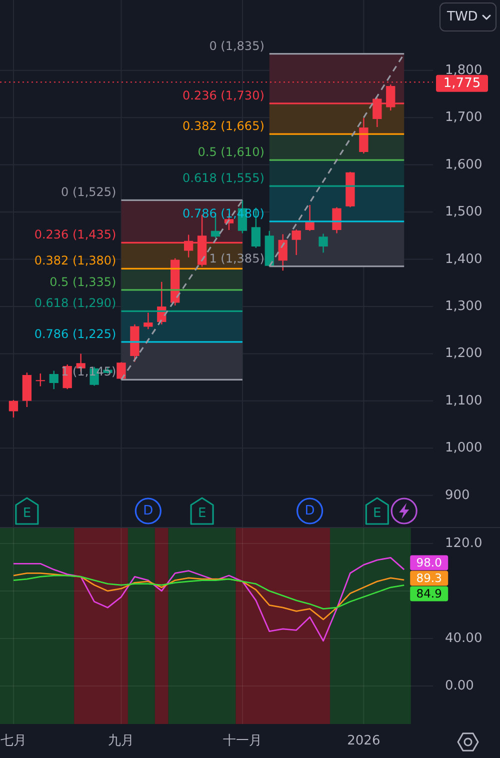  I want to click on x-tick-label: 十一月, so click(242, 741).